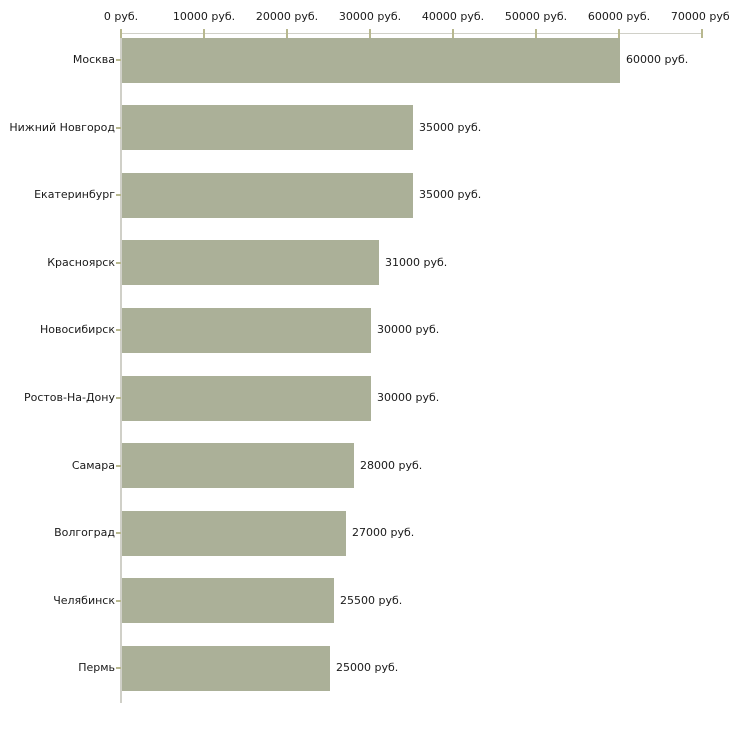 This screenshot has width=730, height=730. Describe the element at coordinates (96, 667) in the screenshot. I see `category-label: Пермь` at that location.